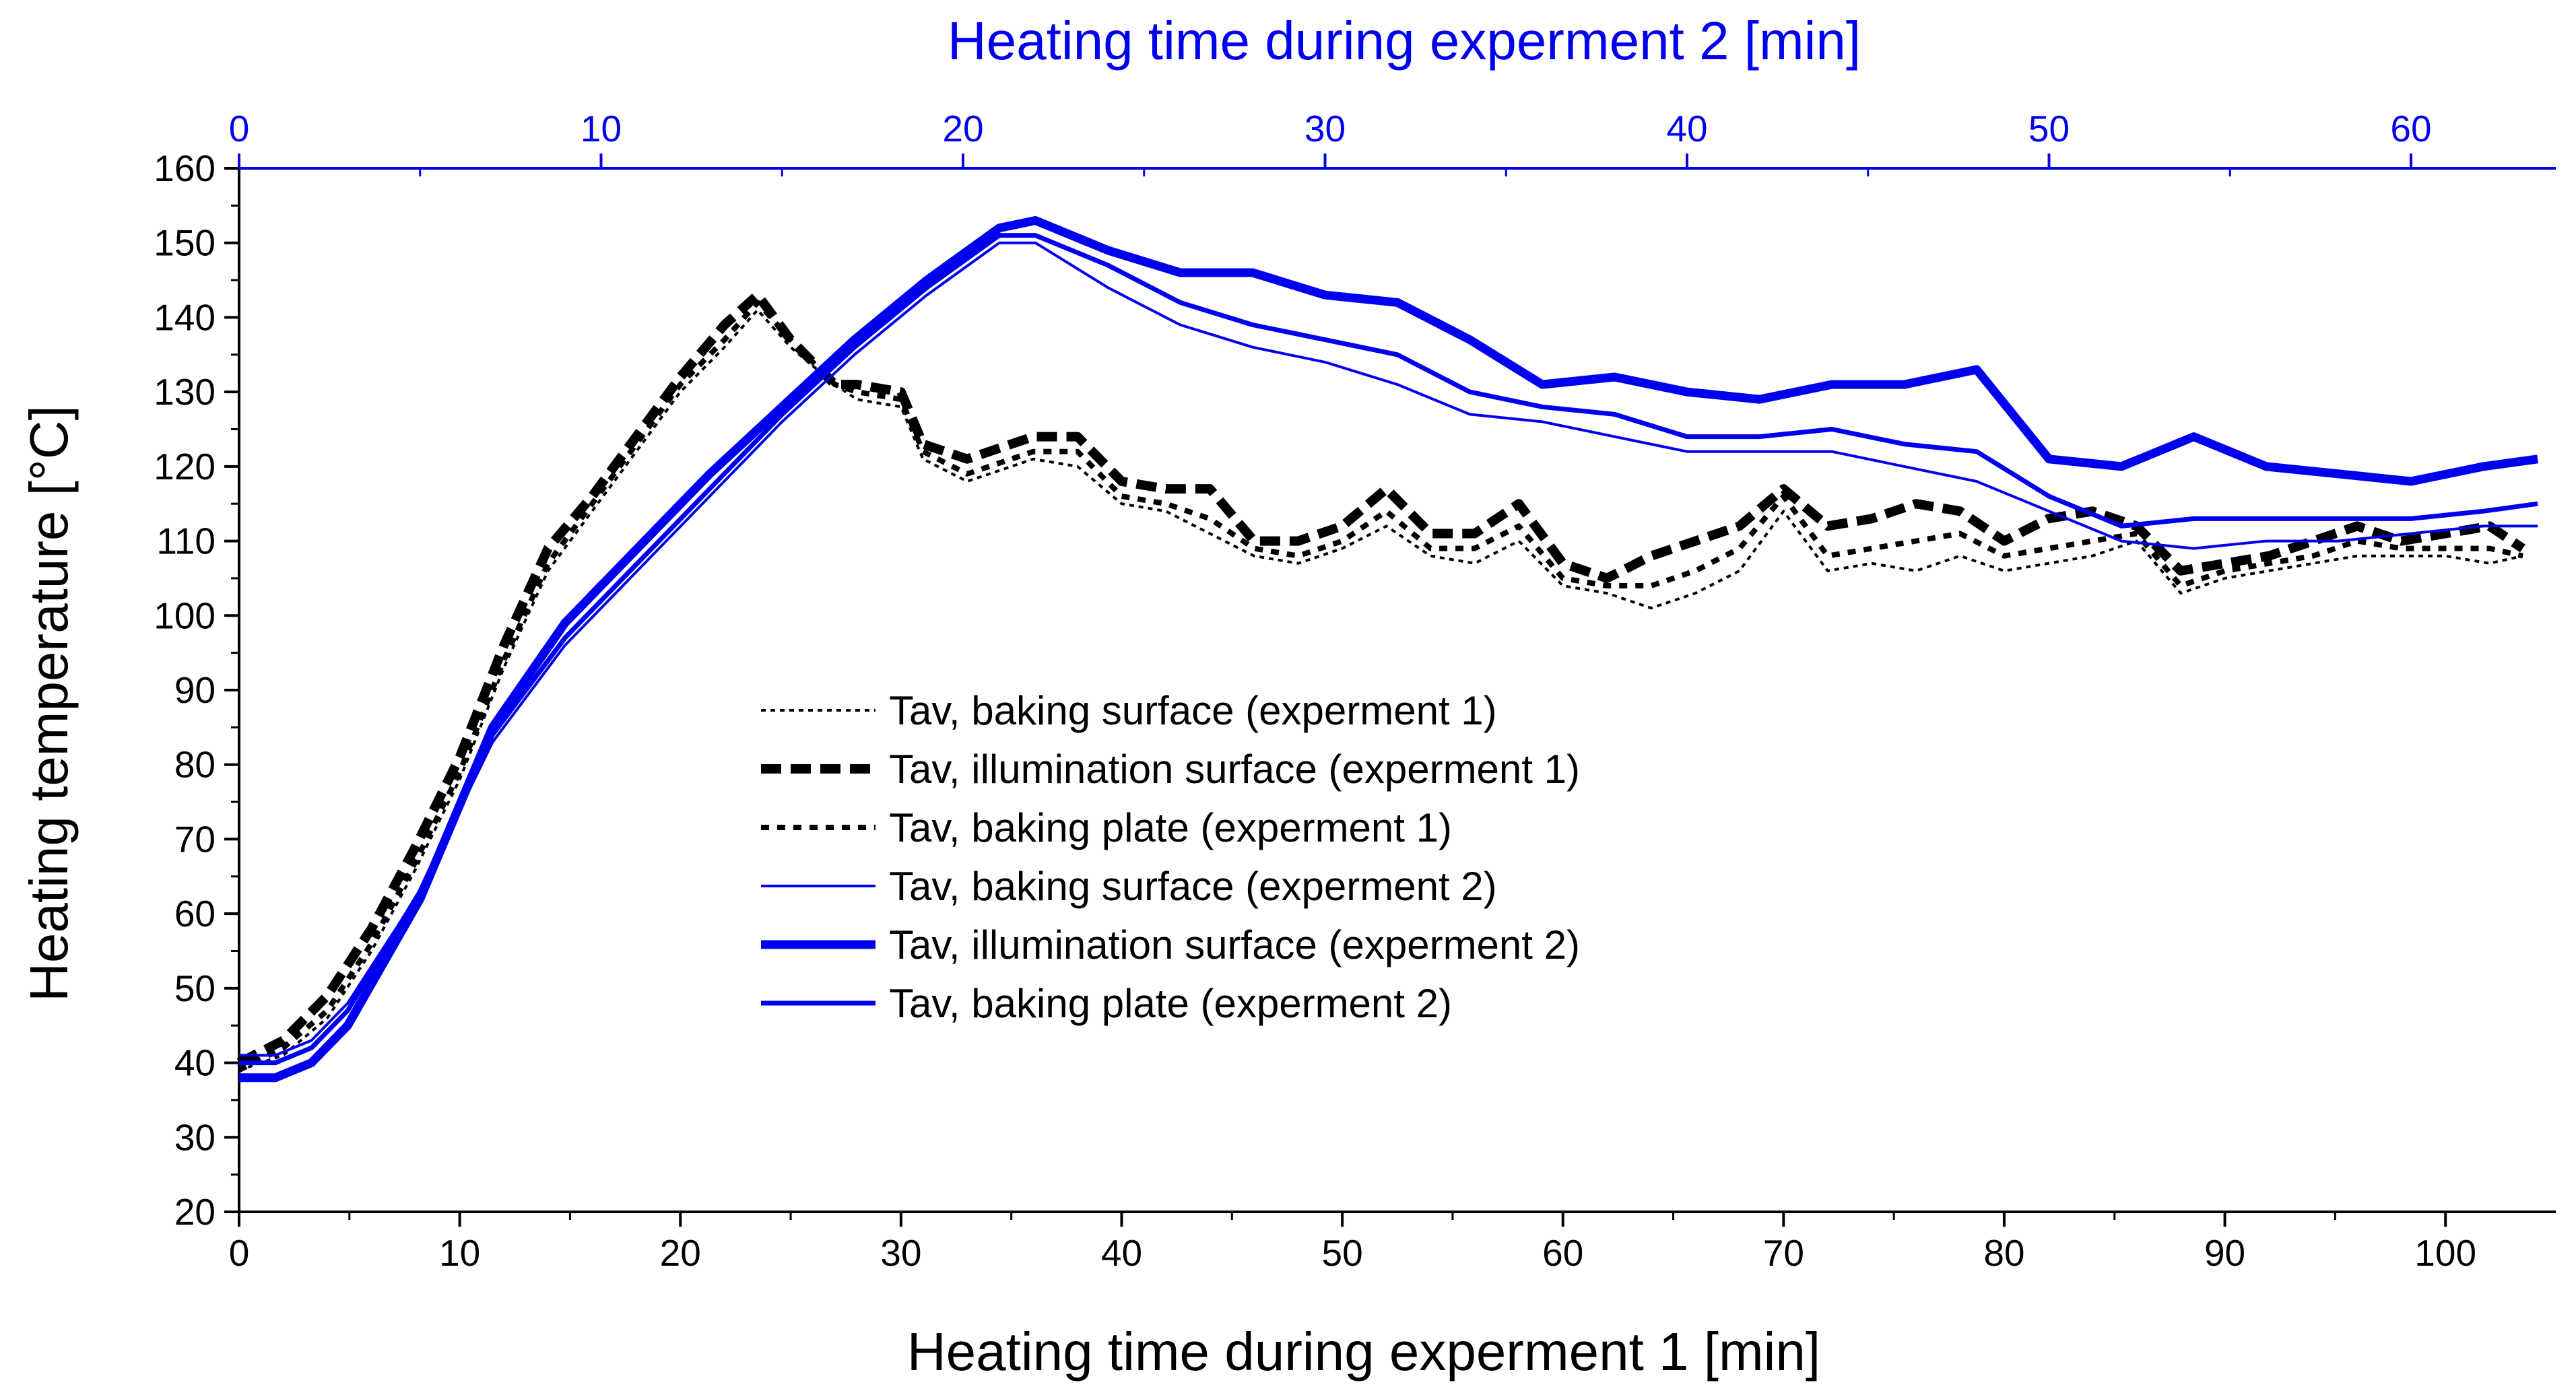 This screenshot has width=2576, height=1397. Describe the element at coordinates (195, 1063) in the screenshot. I see `y-tick-label: 40` at that location.